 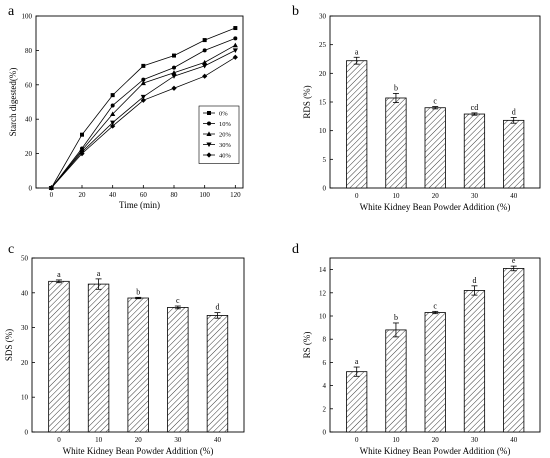 I want to click on y-axis-title: Starch digested(%), so click(x=13, y=102).